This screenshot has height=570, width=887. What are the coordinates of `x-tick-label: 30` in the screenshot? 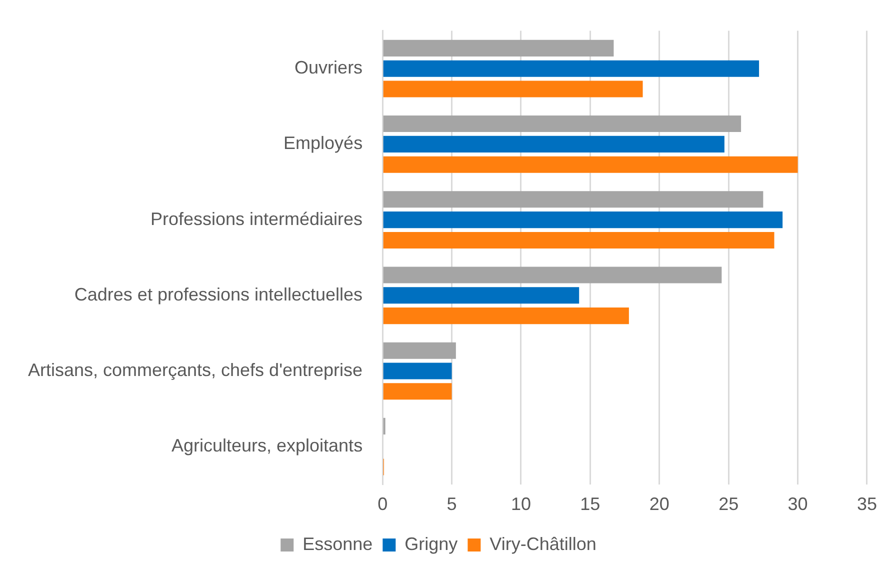 It's located at (798, 504).